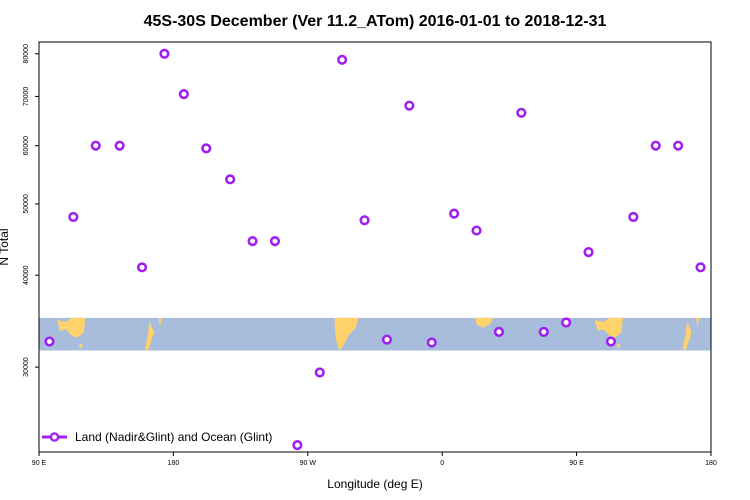 The width and height of the screenshot is (750, 500). What do you see at coordinates (173, 437) in the screenshot?
I see `legend-label: Land (Nadir&Glint) and Ocean (Glint)` at bounding box center [173, 437].